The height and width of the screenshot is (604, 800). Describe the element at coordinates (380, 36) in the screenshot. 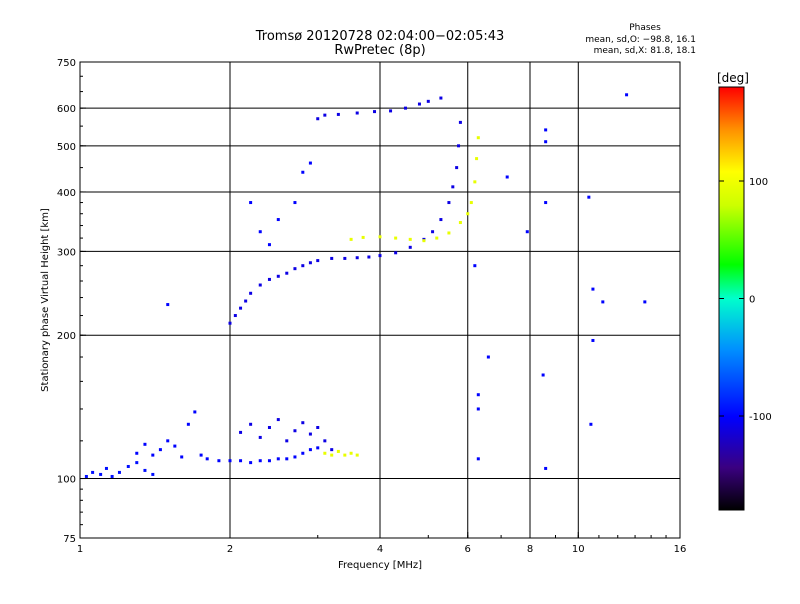

I see `chart-title: Tromsø 20120728 02:04:00−02:05:43` at that location.